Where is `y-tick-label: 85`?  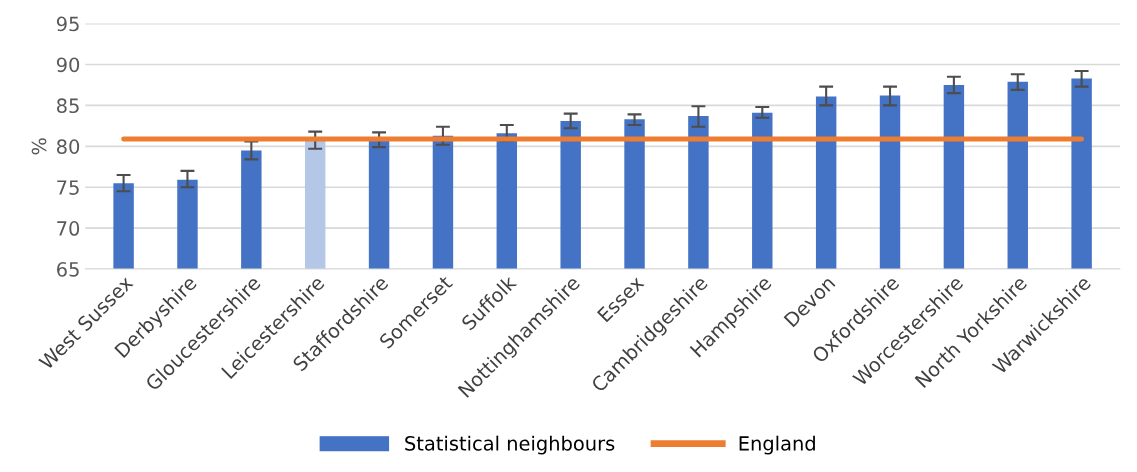
y-tick-label: 85 is located at coordinates (67, 106).